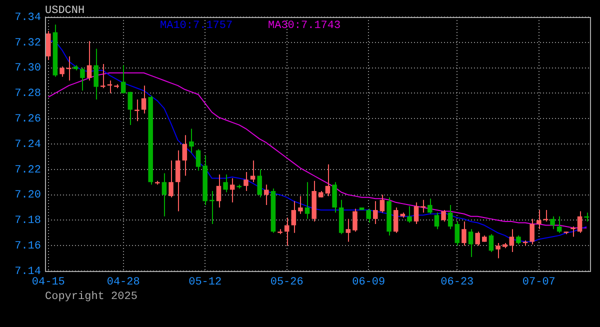 Image resolution: width=600 pixels, height=327 pixels. Describe the element at coordinates (48, 282) in the screenshot. I see `x-tick-label: 04-15` at that location.